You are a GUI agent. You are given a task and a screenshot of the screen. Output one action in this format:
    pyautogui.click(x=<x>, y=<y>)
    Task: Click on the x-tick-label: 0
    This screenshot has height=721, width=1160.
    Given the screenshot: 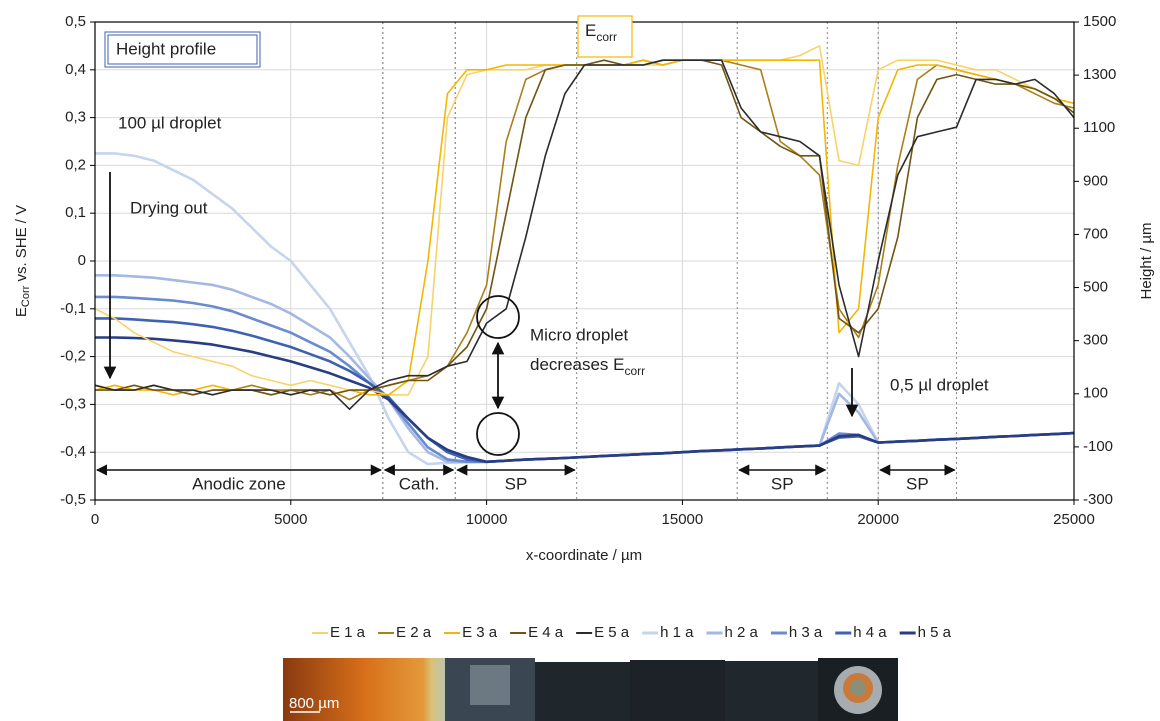 What is the action you would take?
    pyautogui.click(x=95, y=519)
    